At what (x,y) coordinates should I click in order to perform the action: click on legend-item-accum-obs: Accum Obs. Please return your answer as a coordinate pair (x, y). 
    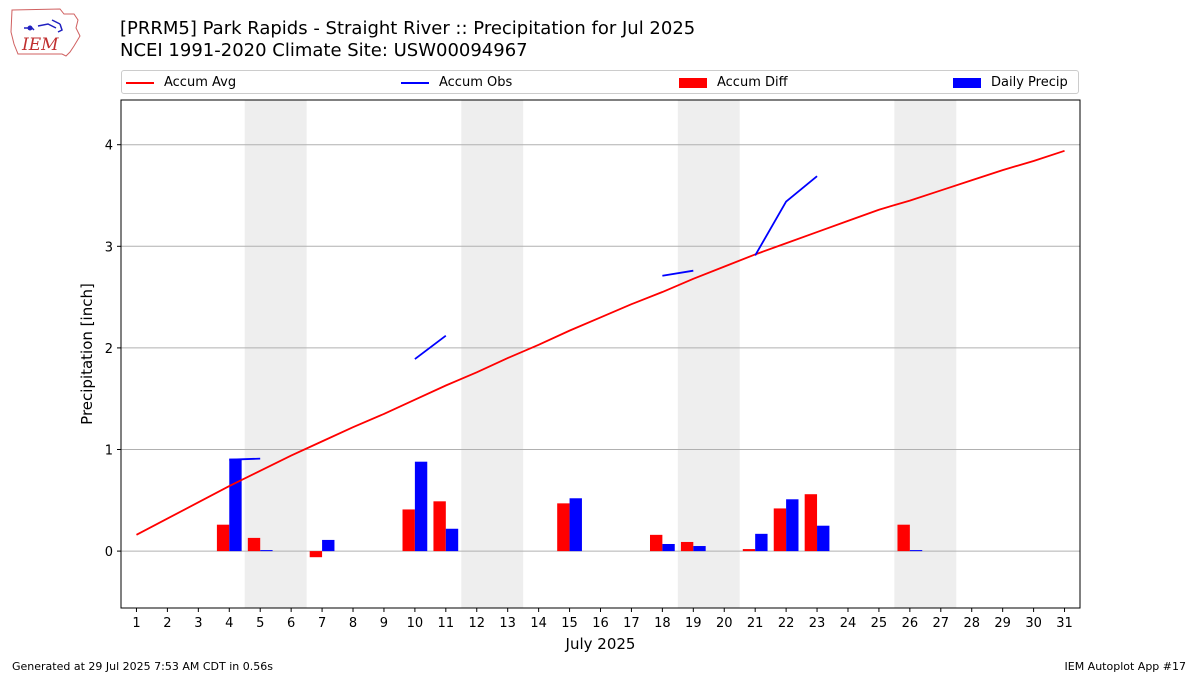
    Looking at the image, I should click on (456, 82).